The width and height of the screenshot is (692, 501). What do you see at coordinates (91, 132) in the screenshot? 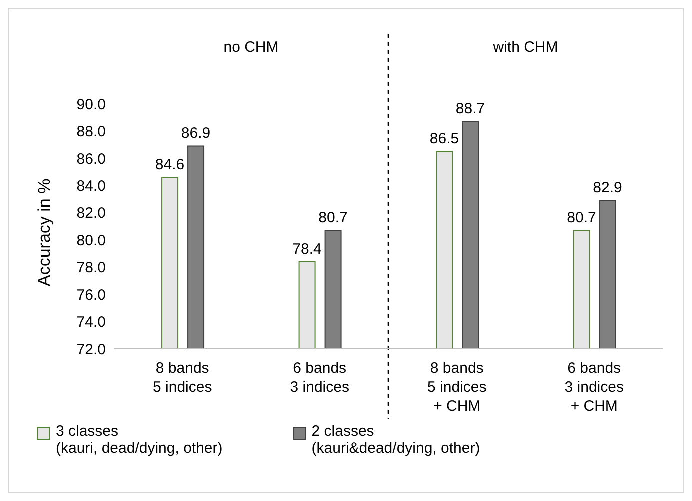
I see `y-tick-label: 88.0` at bounding box center [91, 132].